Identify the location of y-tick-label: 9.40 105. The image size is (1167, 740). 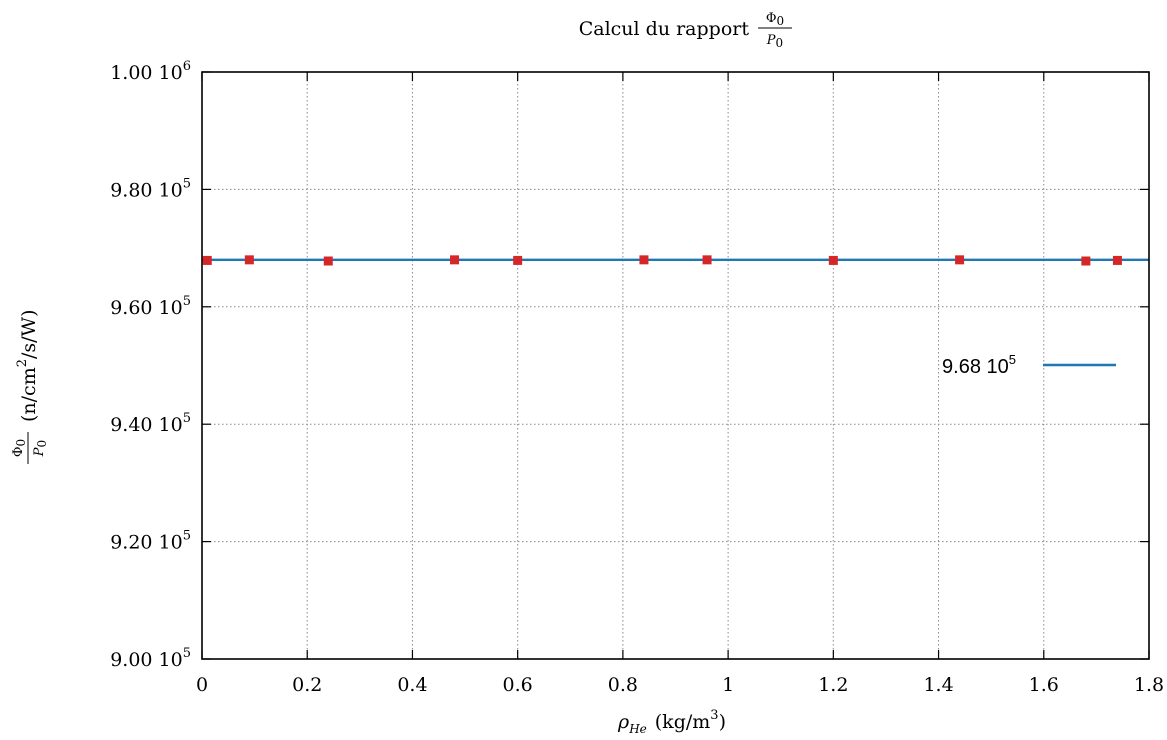
(150, 423).